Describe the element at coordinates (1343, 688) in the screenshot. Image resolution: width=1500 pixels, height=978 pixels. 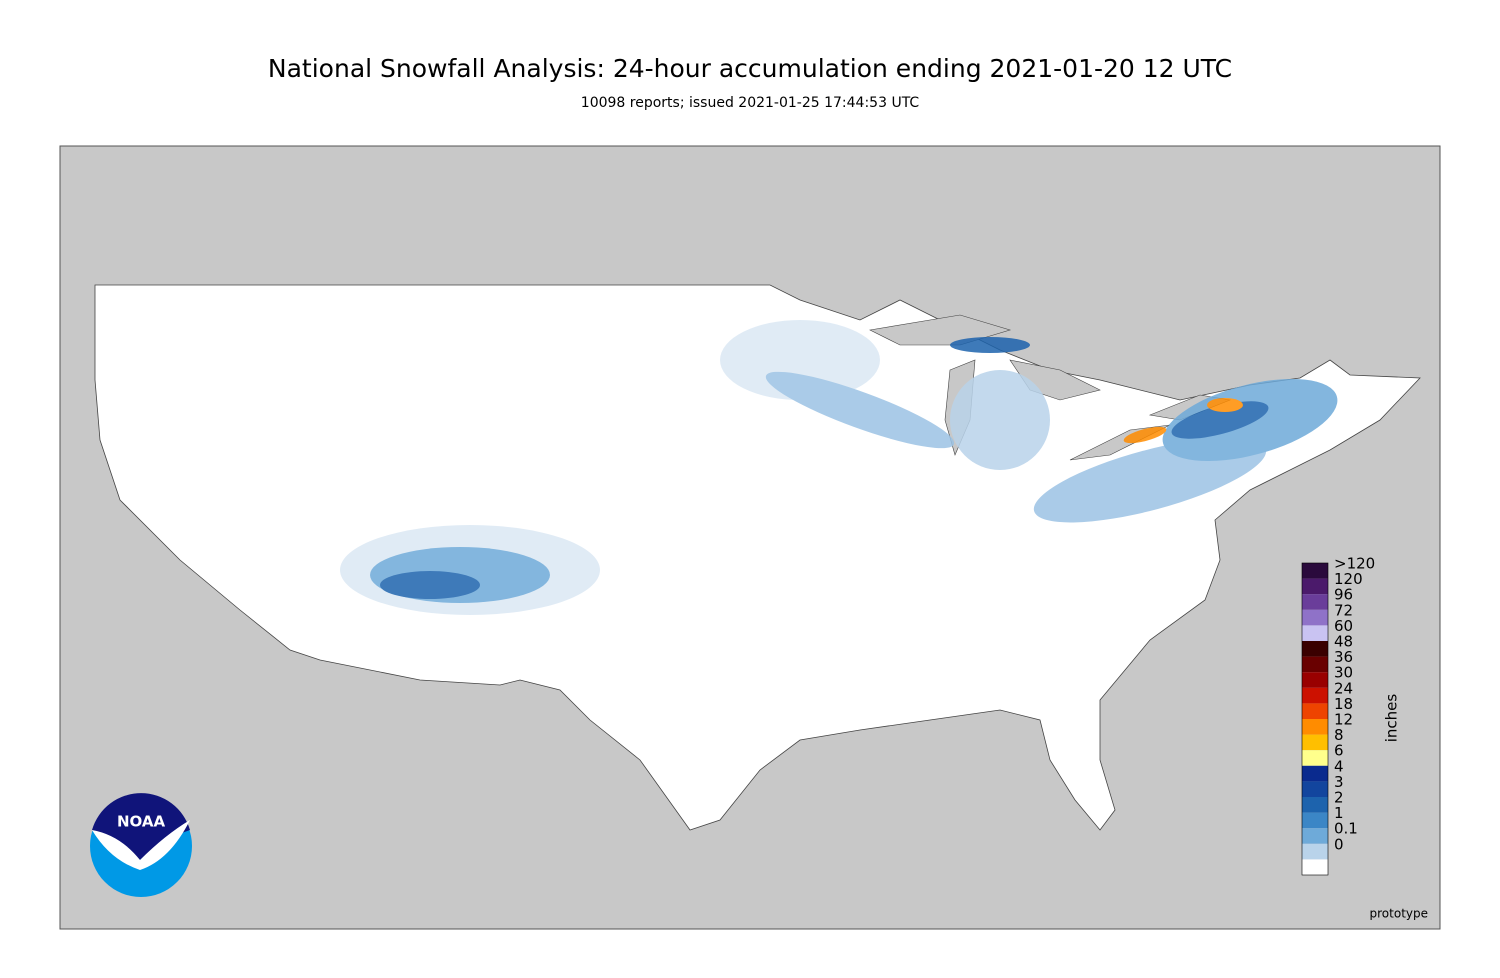
I see `legend-label: 24` at that location.